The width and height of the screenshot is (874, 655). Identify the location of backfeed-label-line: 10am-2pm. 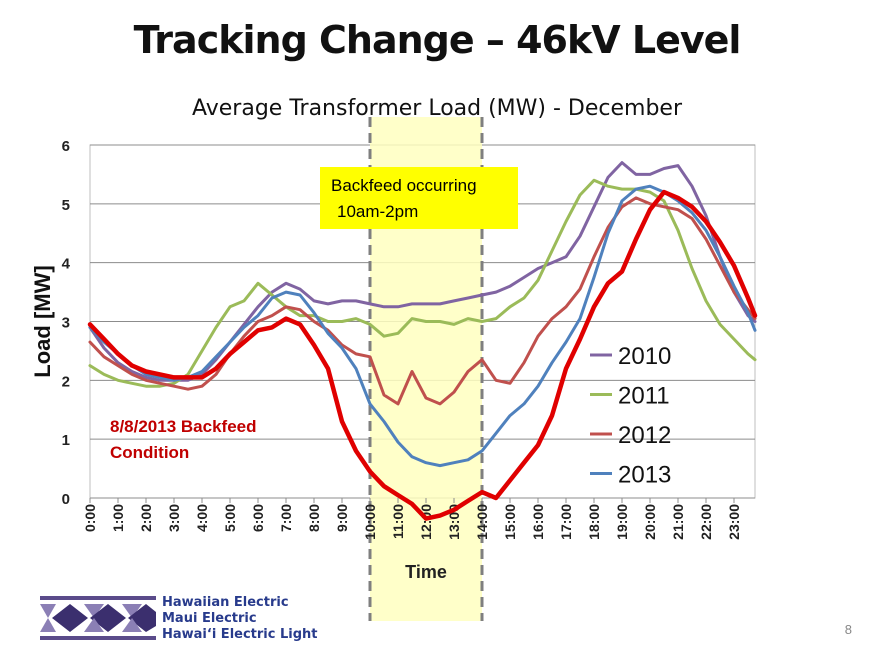
(377, 211).